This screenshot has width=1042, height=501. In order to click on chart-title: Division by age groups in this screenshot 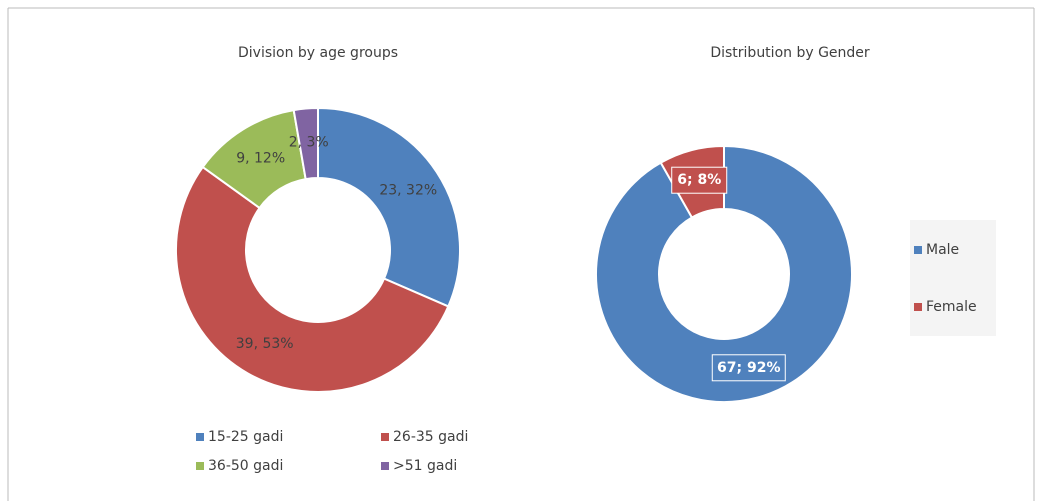, I will do `click(318, 53)`.